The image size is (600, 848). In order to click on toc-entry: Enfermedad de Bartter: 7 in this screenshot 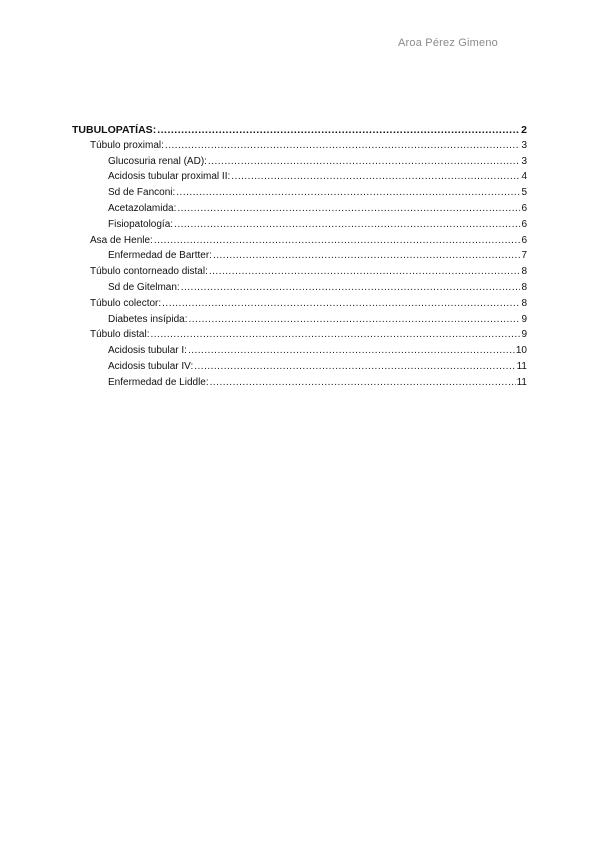, I will do `click(299, 258)`.